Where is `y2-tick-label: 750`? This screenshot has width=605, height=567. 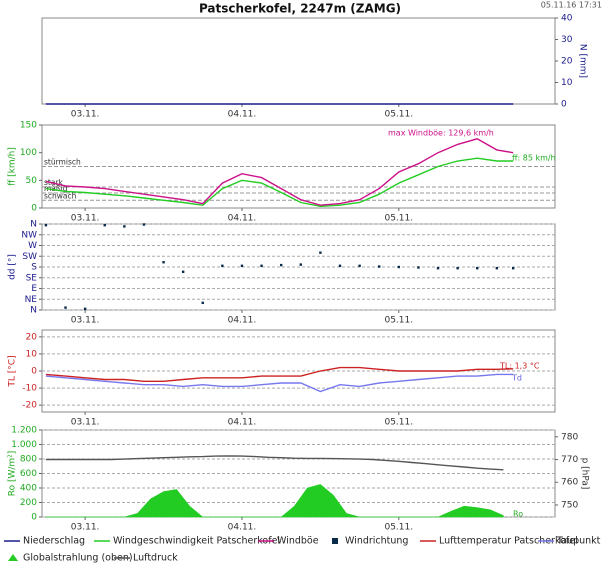 y2-tick-label: 750 is located at coordinates (569, 505).